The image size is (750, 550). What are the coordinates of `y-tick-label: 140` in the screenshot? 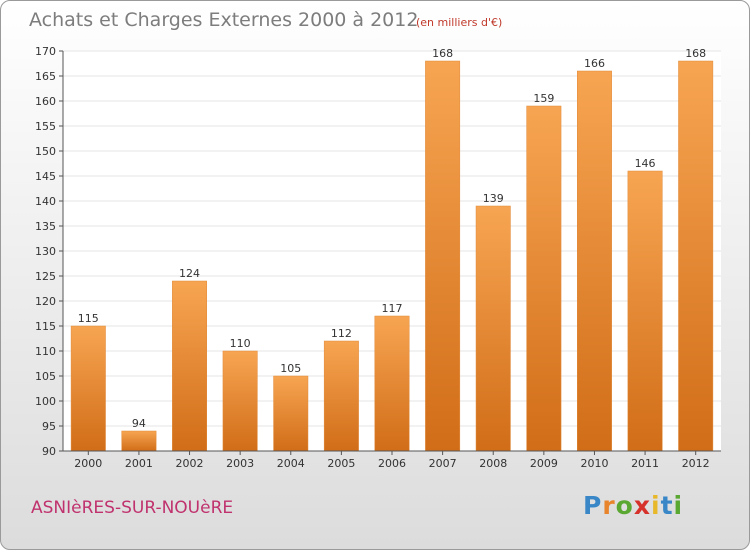 It's located at (45, 201).